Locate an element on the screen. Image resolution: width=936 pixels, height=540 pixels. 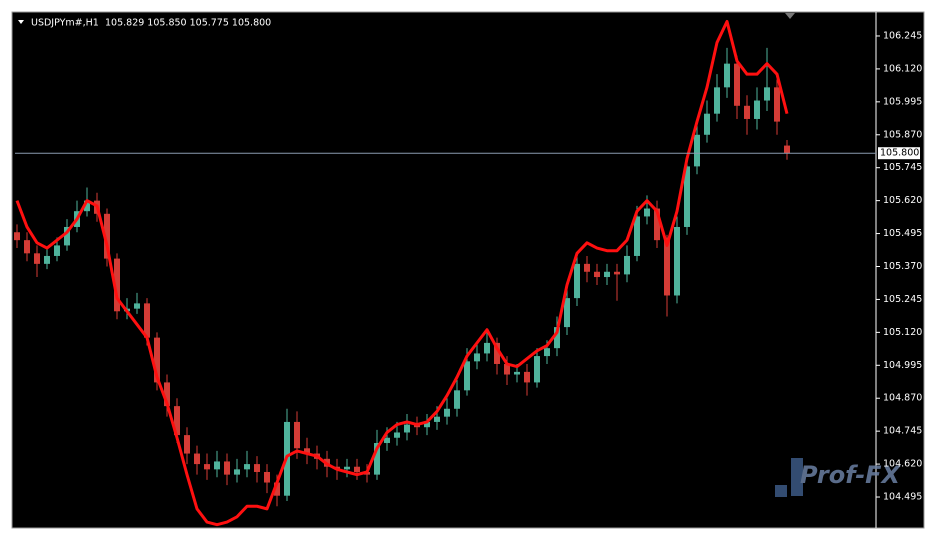
menu-arrow is located at coordinates (21, 22).